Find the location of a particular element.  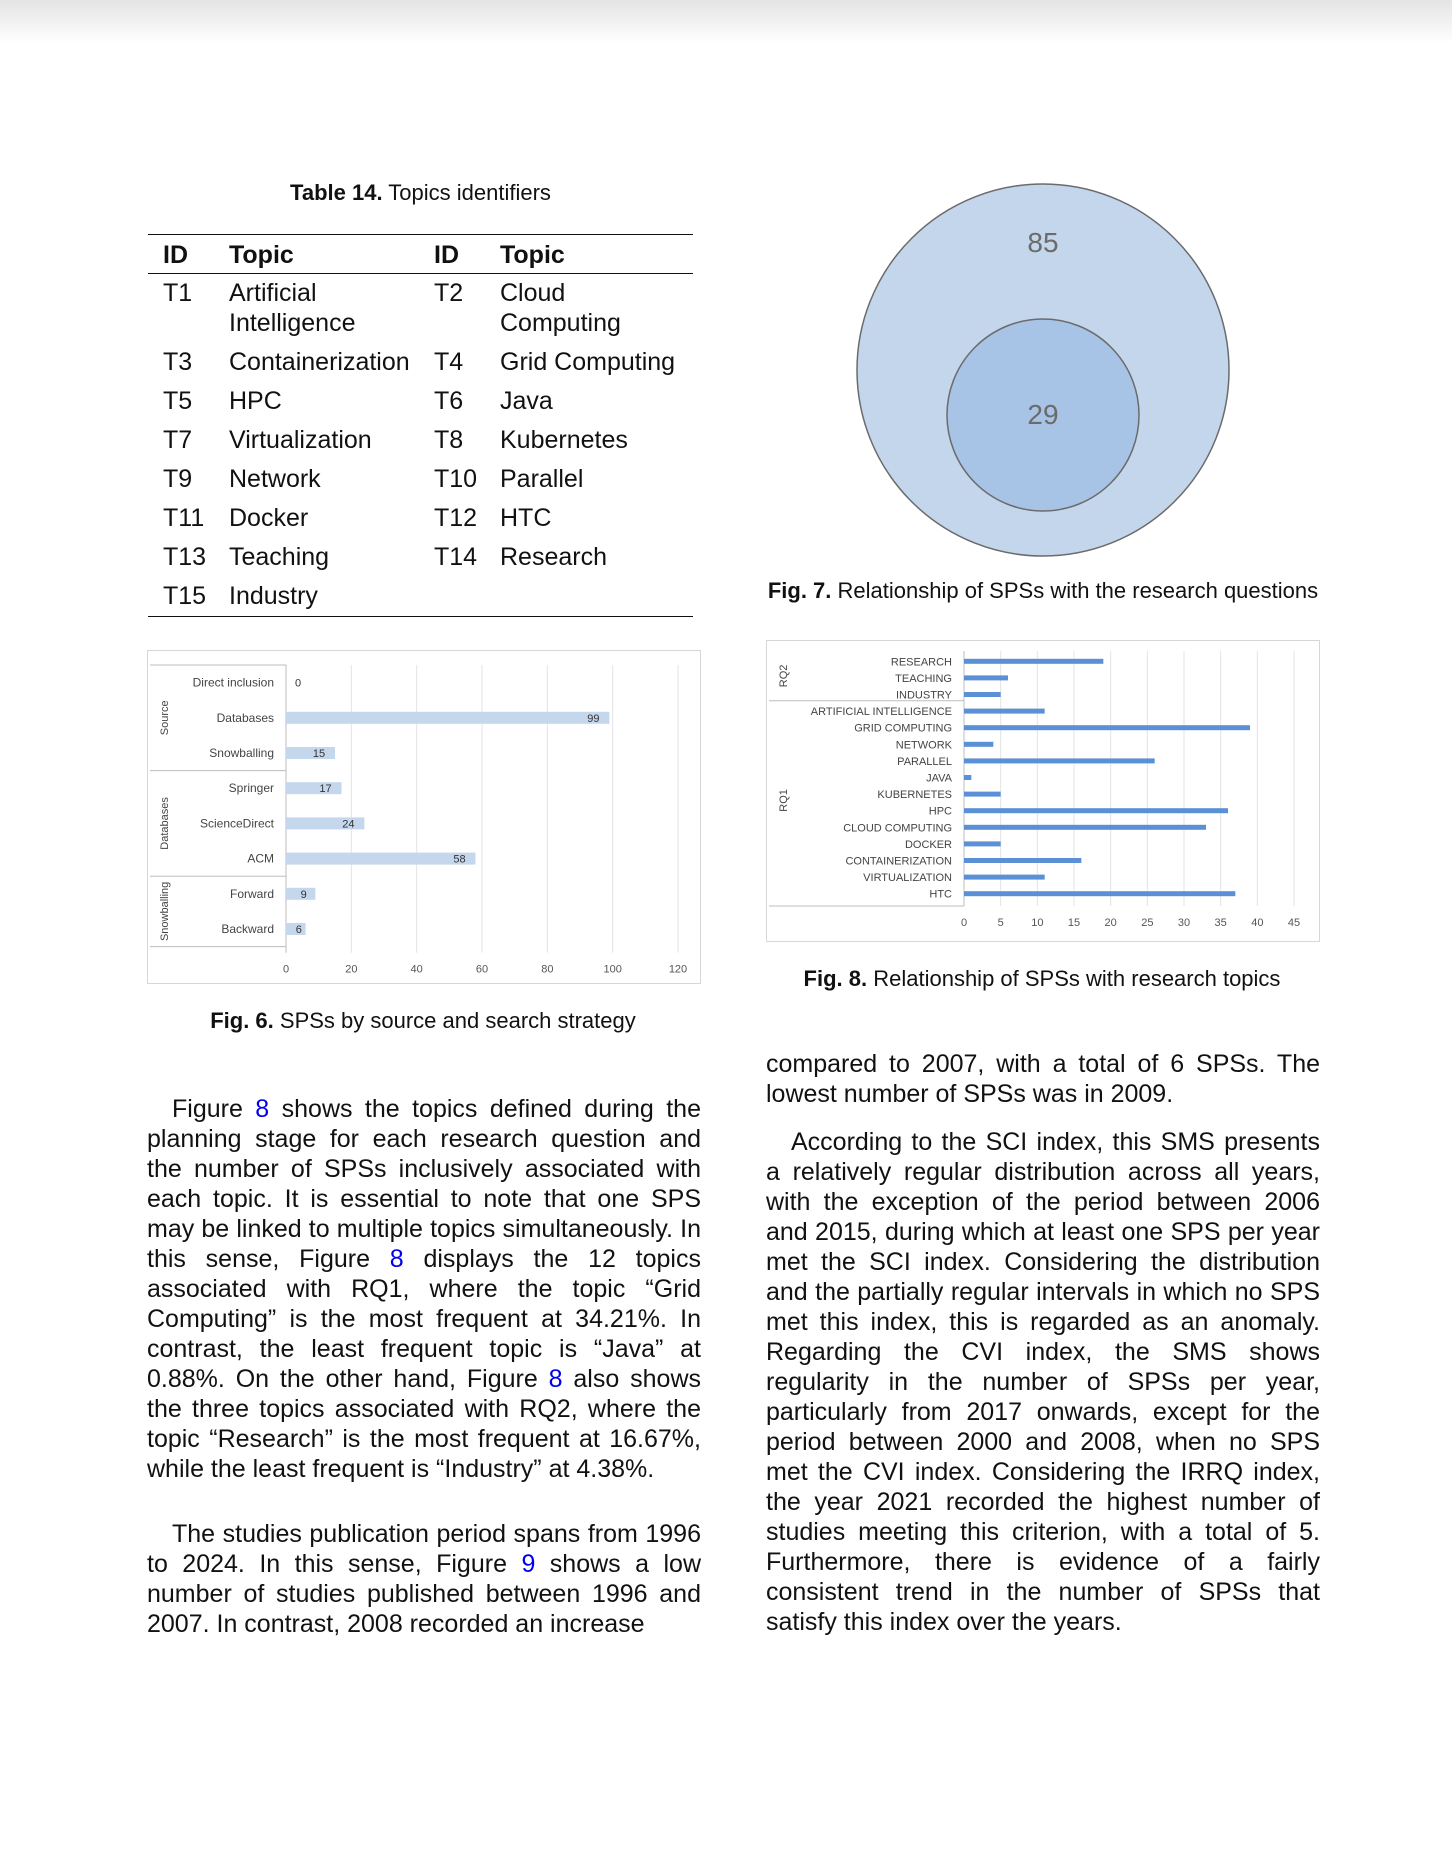

bar-value-label: 58 is located at coordinates (459, 860).